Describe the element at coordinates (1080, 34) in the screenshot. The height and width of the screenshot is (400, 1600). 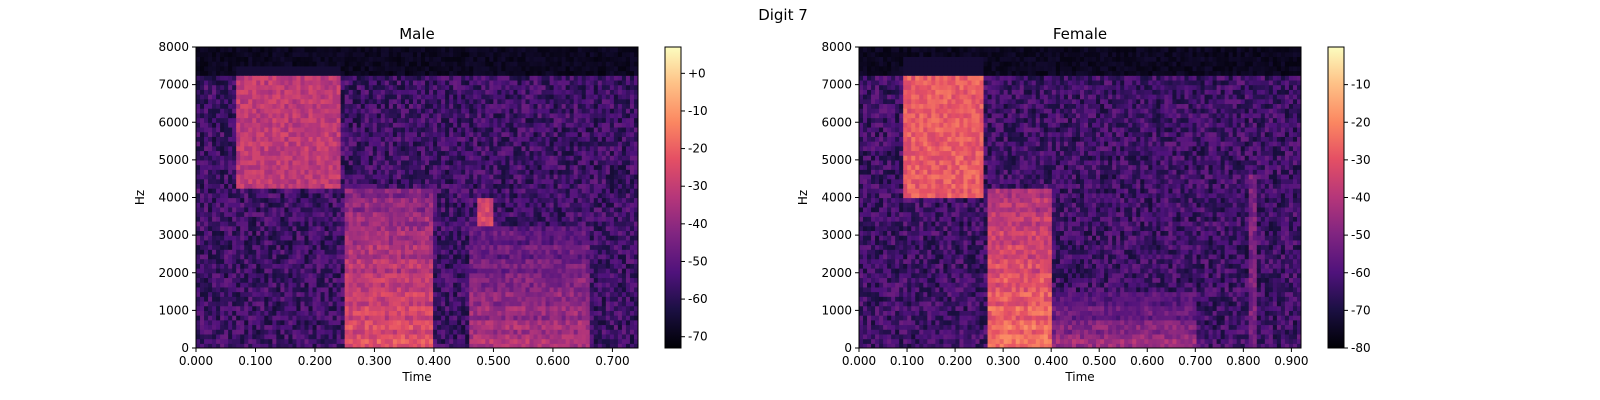
I see `chart-title: Female` at that location.